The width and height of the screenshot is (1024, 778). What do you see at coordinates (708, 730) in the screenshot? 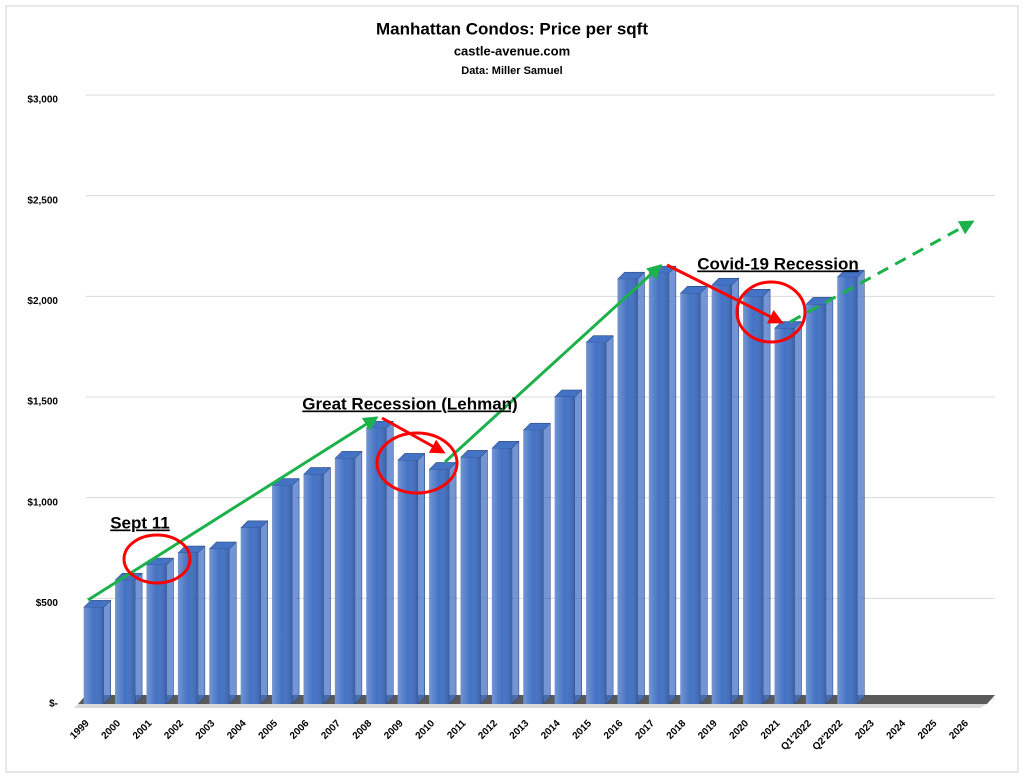
I see `x-tick-label: 2019` at bounding box center [708, 730].